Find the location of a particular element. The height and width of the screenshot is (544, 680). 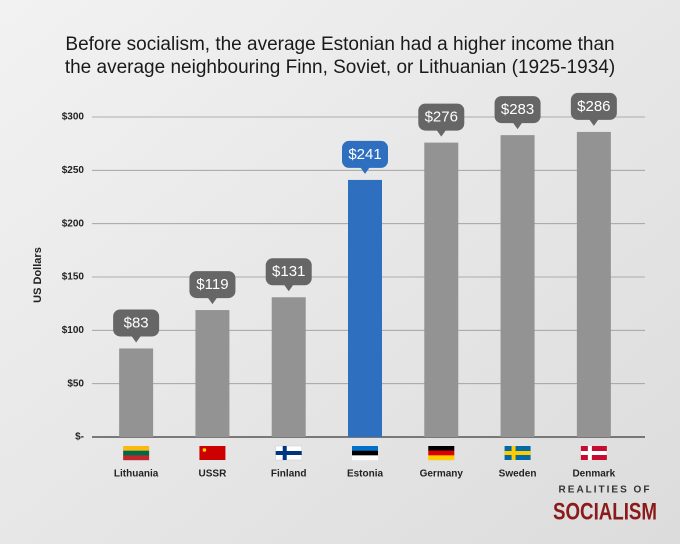

x-tick-label: Finland is located at coordinates (289, 474).